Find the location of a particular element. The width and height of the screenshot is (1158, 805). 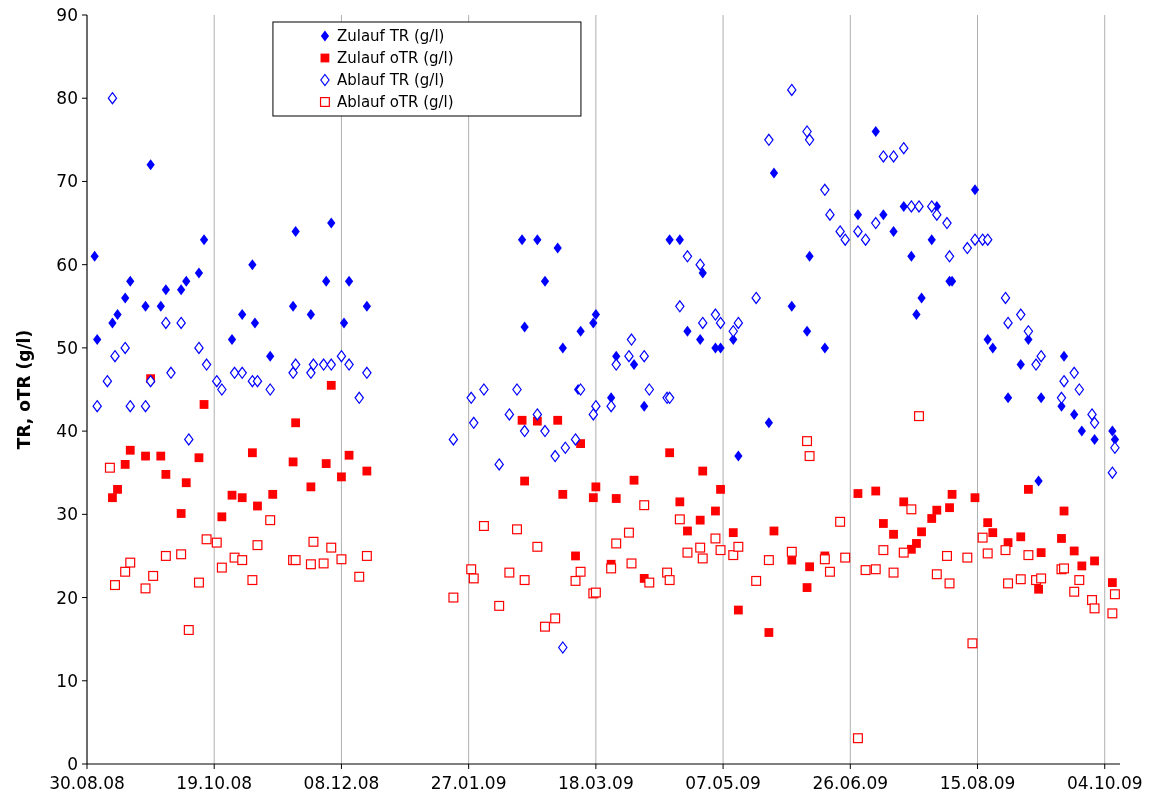

x-tick-label: 15.08.09 is located at coordinates (977, 783).